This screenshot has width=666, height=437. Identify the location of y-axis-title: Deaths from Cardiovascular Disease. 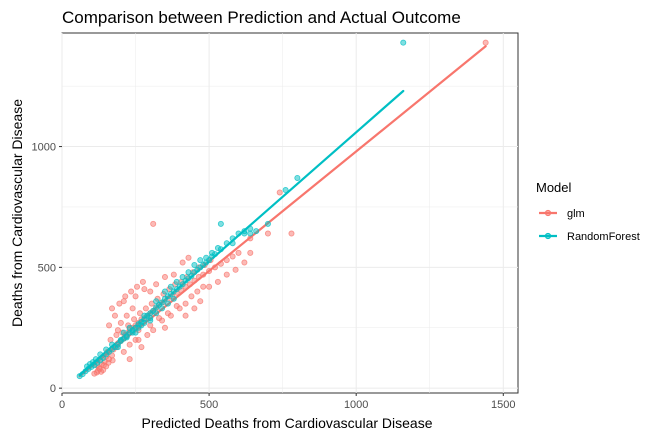
(17, 213).